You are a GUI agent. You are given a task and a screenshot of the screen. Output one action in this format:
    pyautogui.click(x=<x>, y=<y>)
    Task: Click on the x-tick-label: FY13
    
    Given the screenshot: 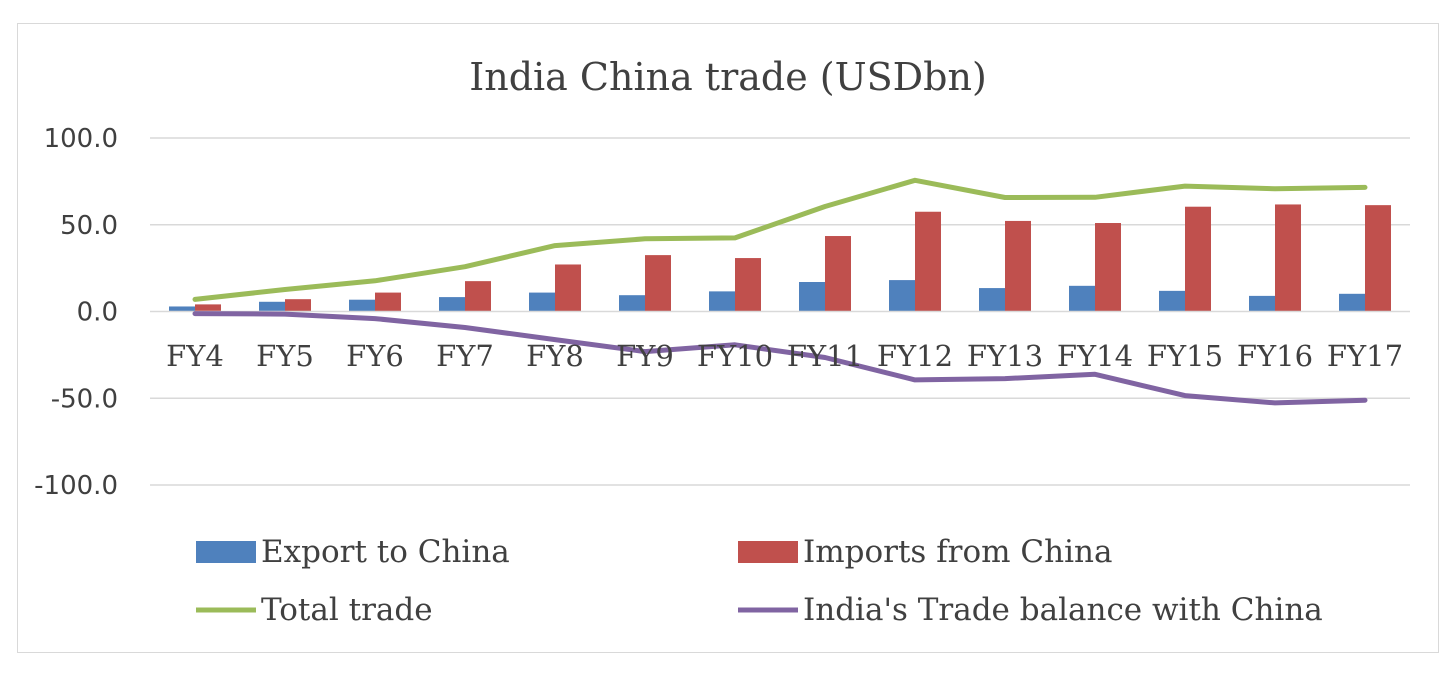 What is the action you would take?
    pyautogui.click(x=1005, y=356)
    